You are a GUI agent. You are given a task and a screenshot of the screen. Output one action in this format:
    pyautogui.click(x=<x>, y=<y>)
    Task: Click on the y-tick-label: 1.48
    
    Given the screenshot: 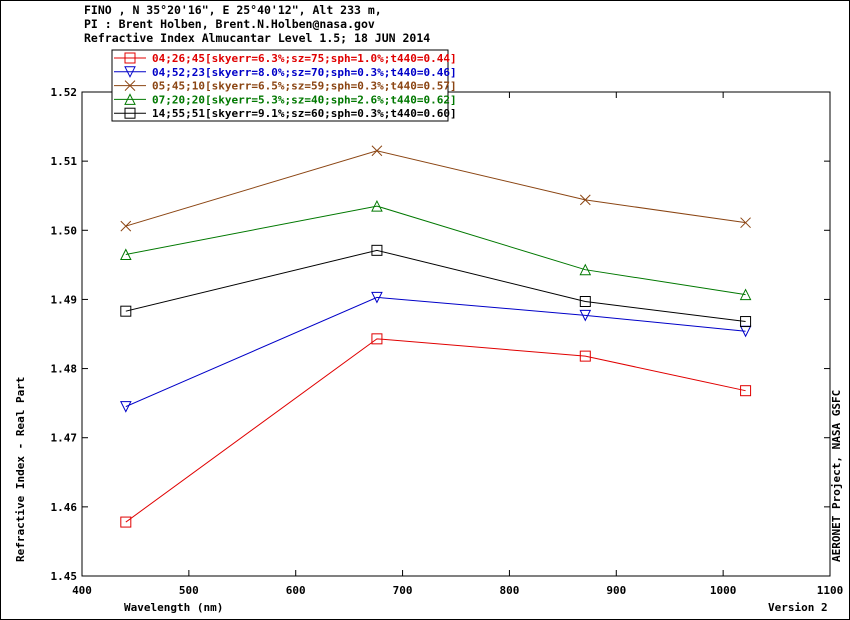 What is the action you would take?
    pyautogui.click(x=64, y=369)
    